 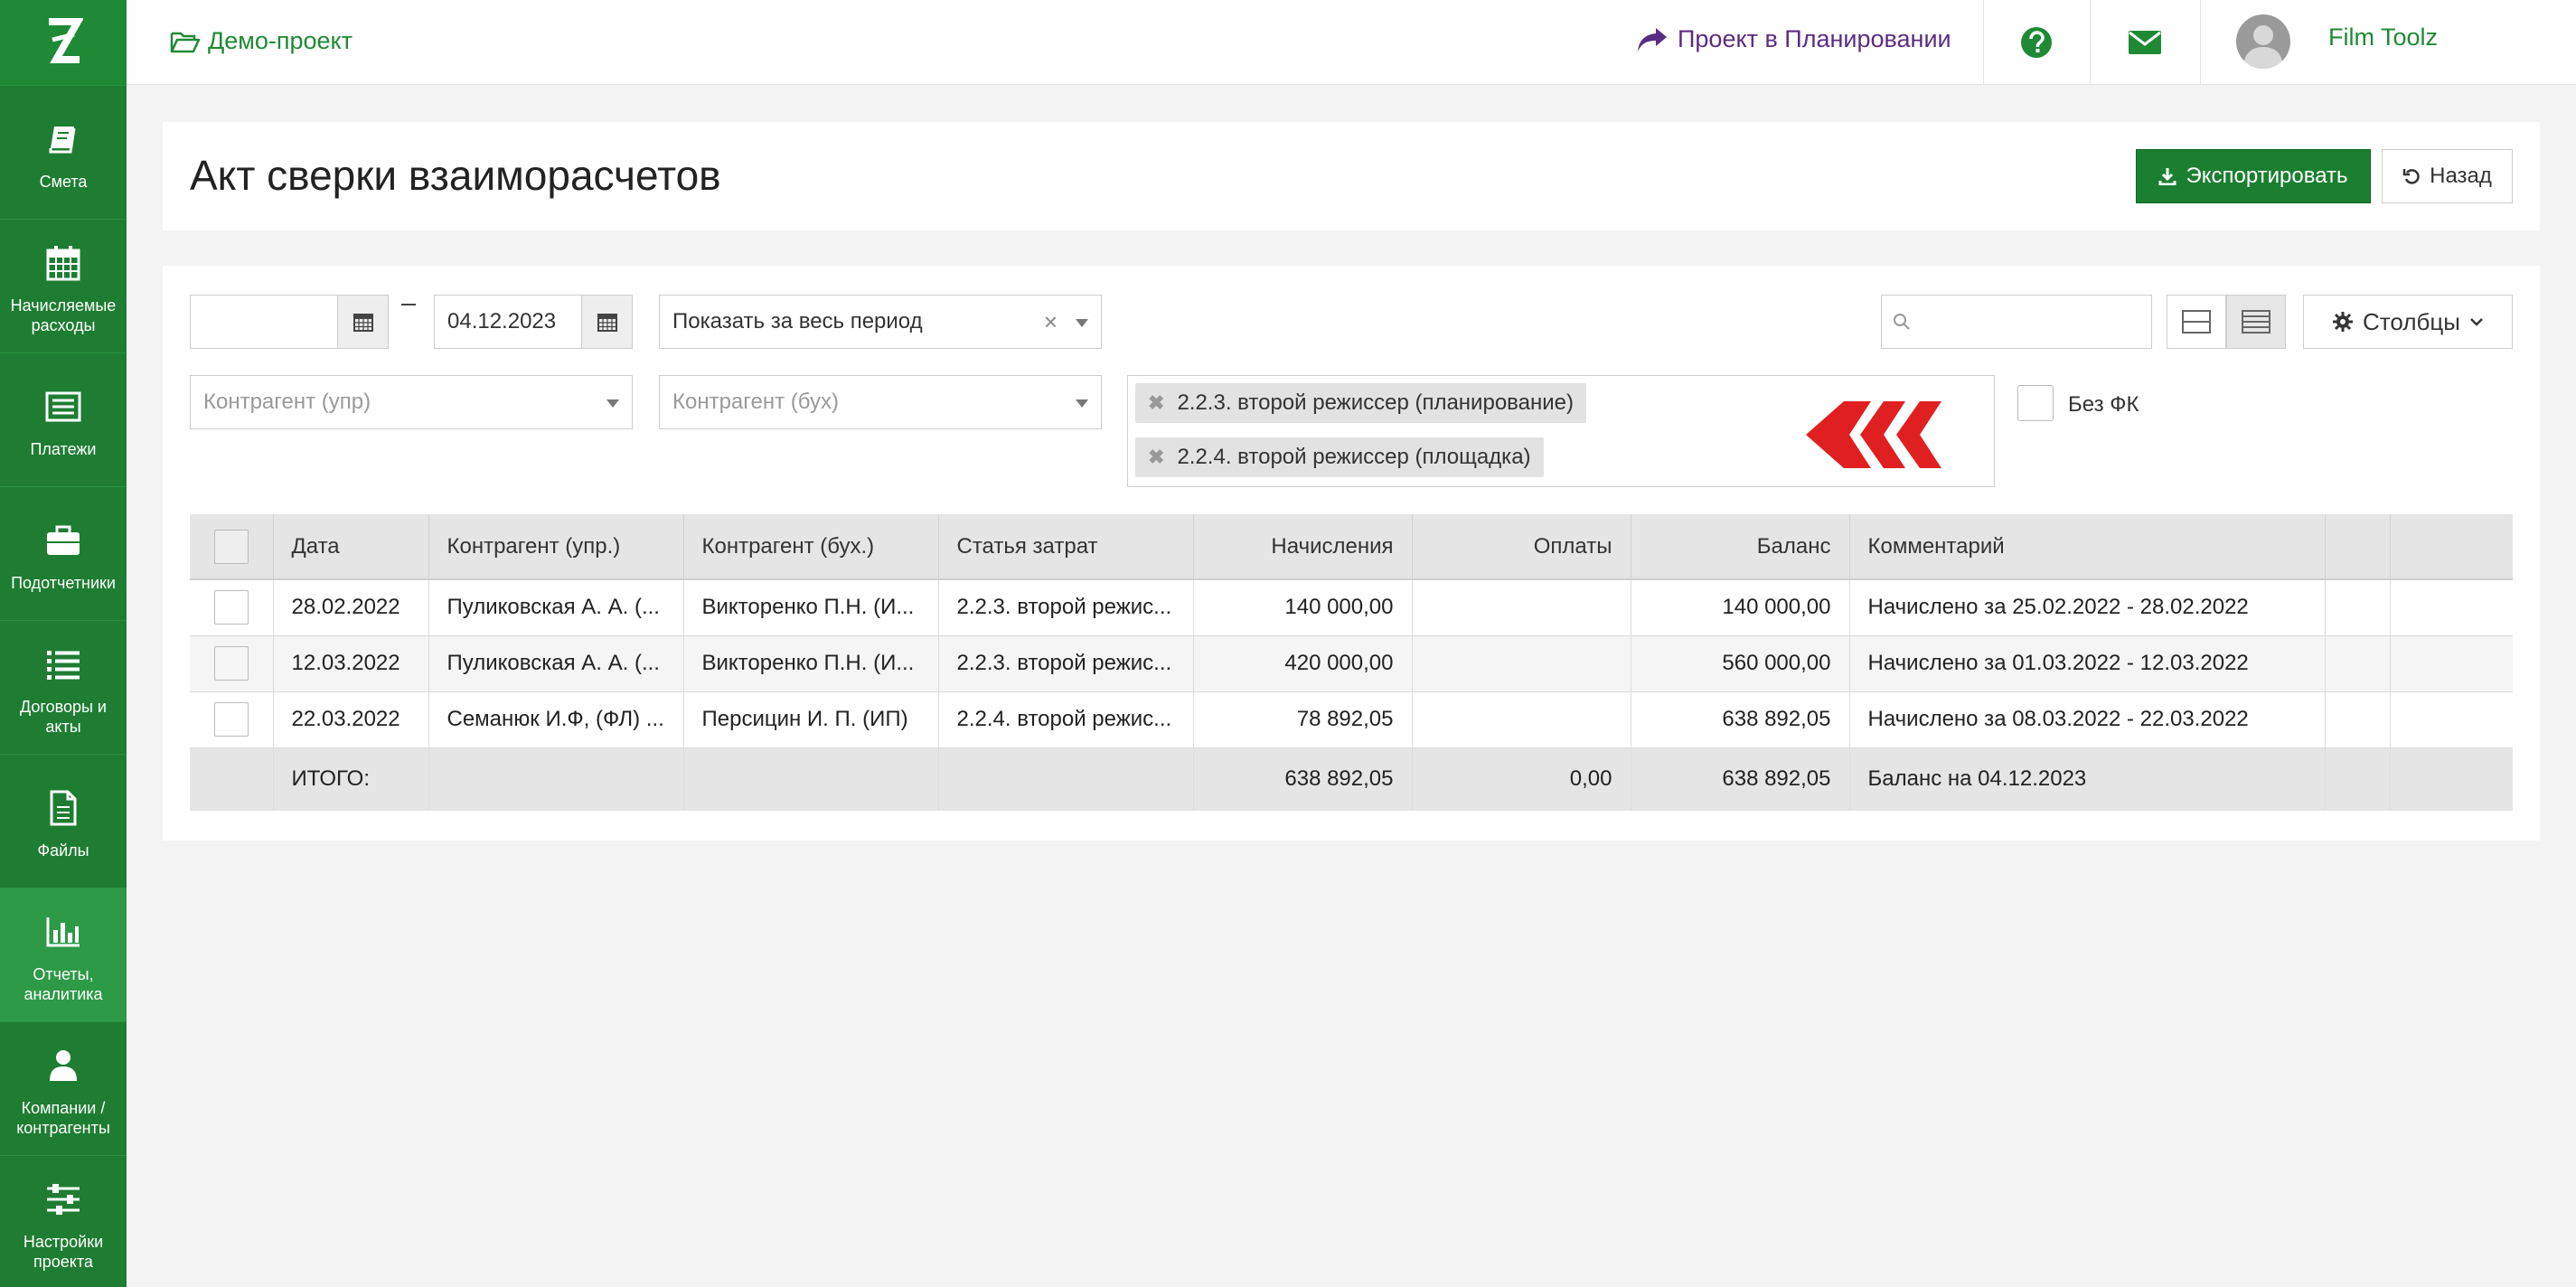 I want to click on date-to-field: 04.12.2023, so click(x=534, y=322).